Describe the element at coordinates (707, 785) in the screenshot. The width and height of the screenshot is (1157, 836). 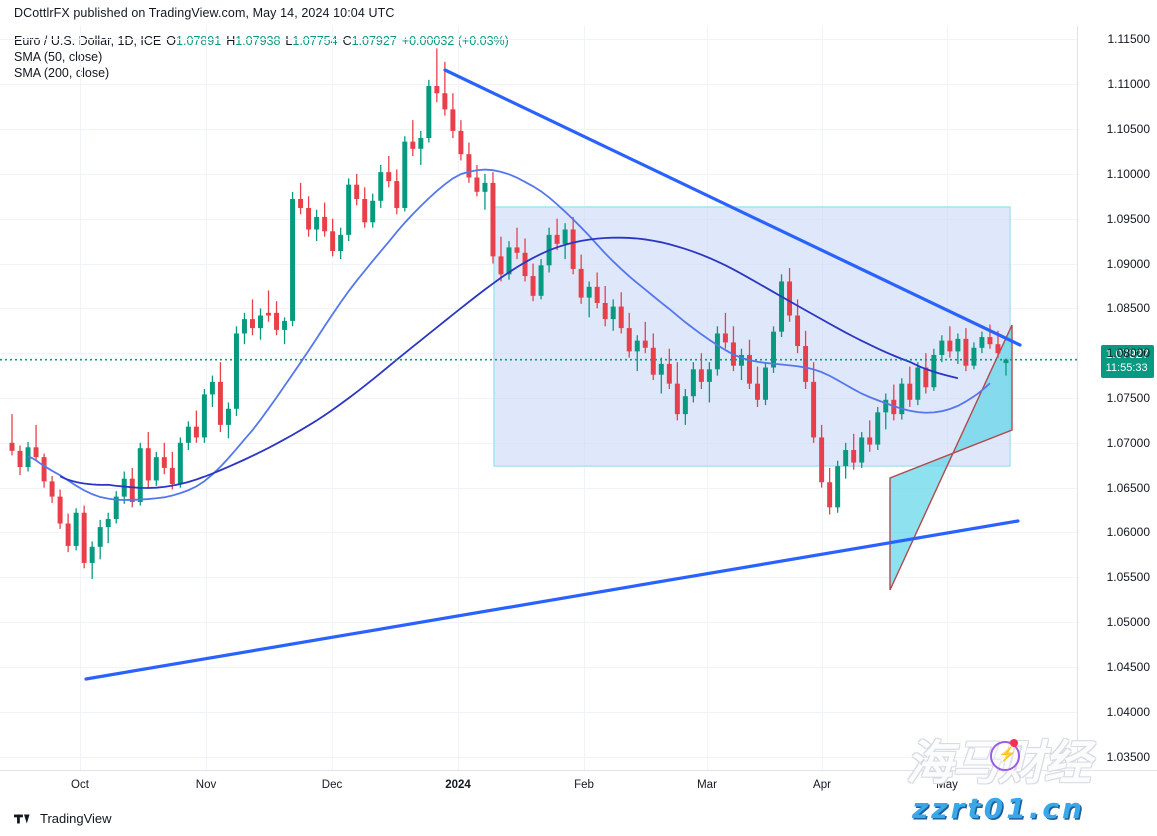
I see `time-axis-tick: Mar` at that location.